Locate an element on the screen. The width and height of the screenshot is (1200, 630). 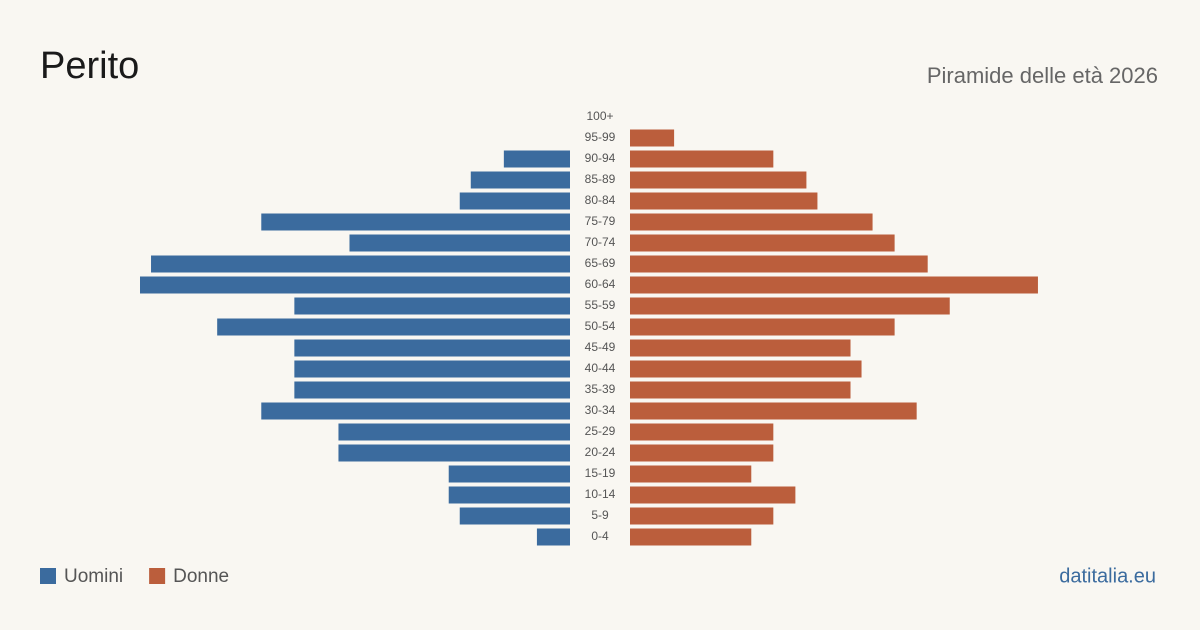
age-label: 0-4 is located at coordinates (600, 536).